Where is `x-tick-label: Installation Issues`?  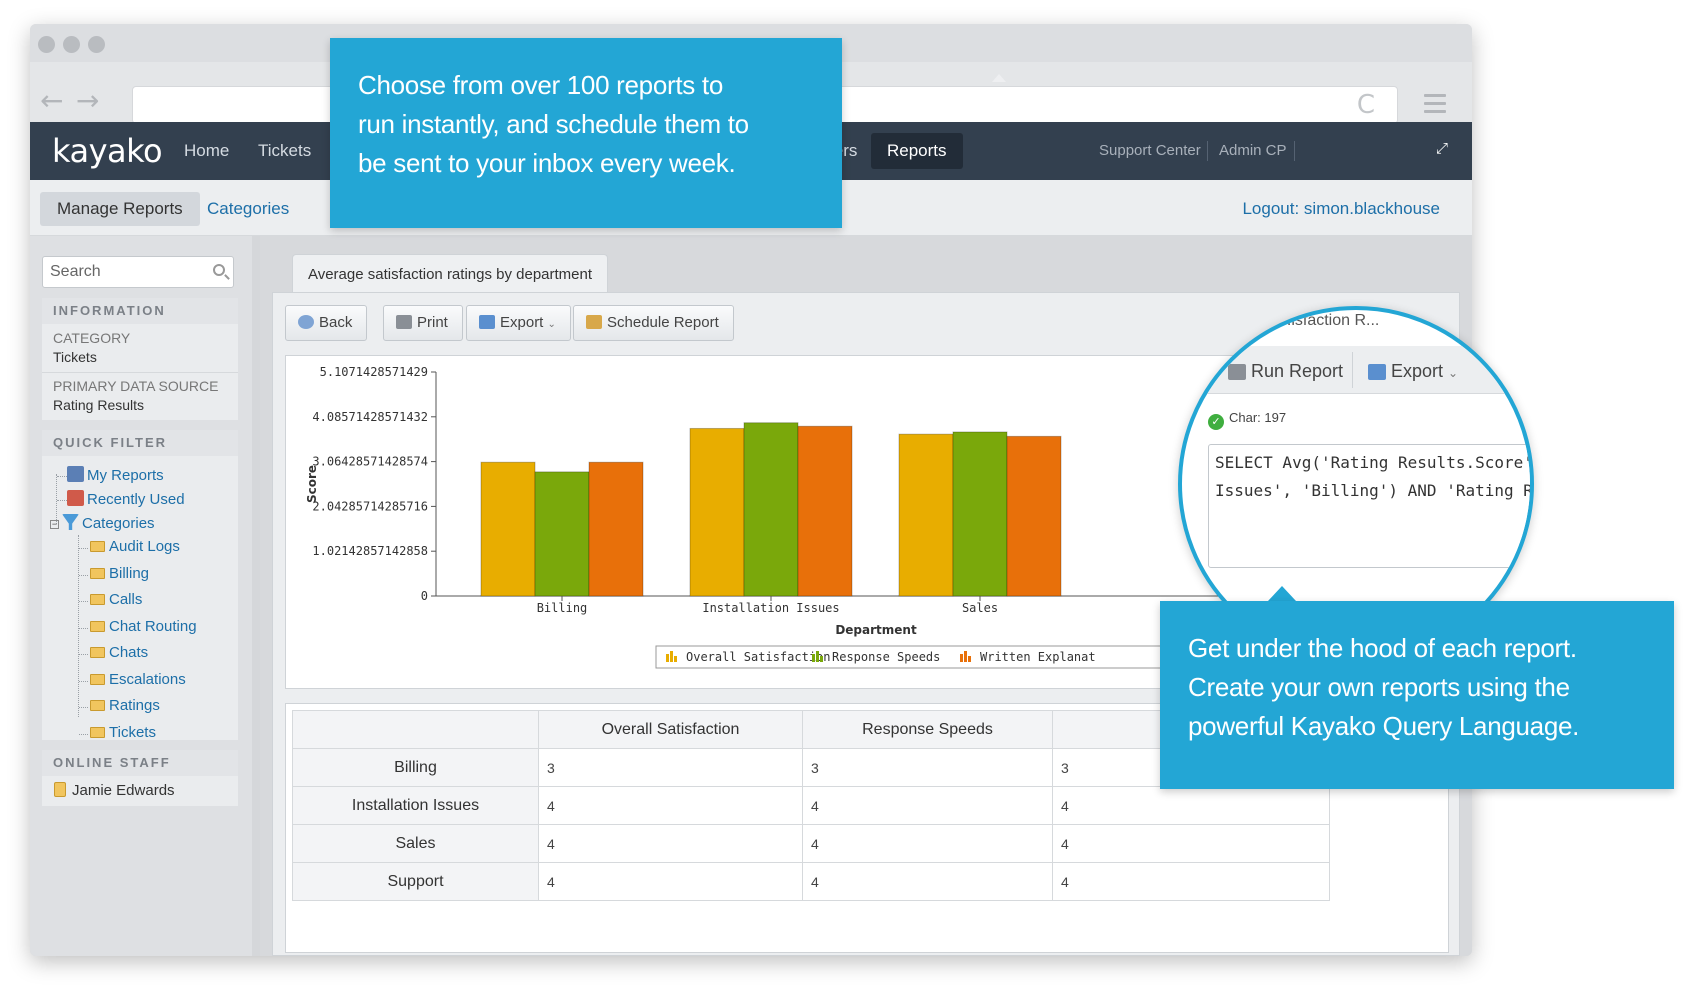 x-tick-label: Installation Issues is located at coordinates (770, 608).